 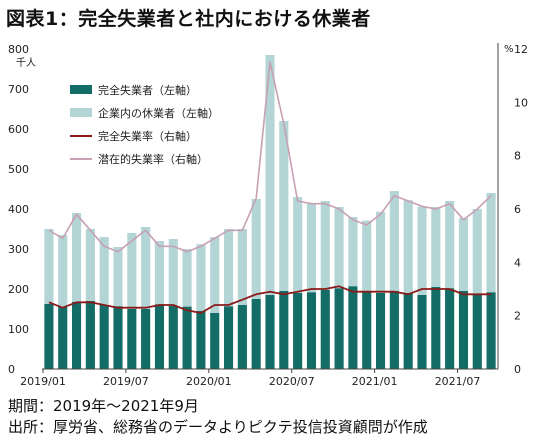 What do you see at coordinates (103, 406) in the screenshot?
I see `period-note: 期間：2019年～2021年9月` at bounding box center [103, 406].